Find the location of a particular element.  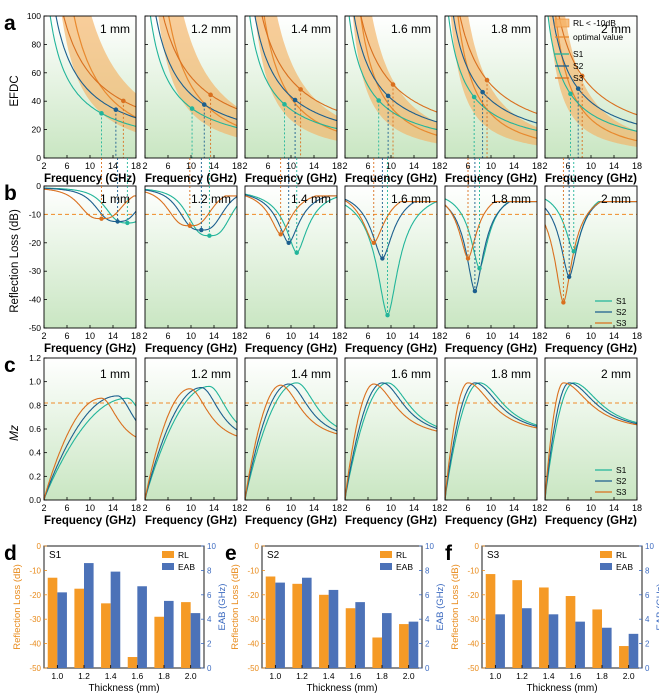

thickness-label-c: 1 mm is located at coordinates (115, 374).